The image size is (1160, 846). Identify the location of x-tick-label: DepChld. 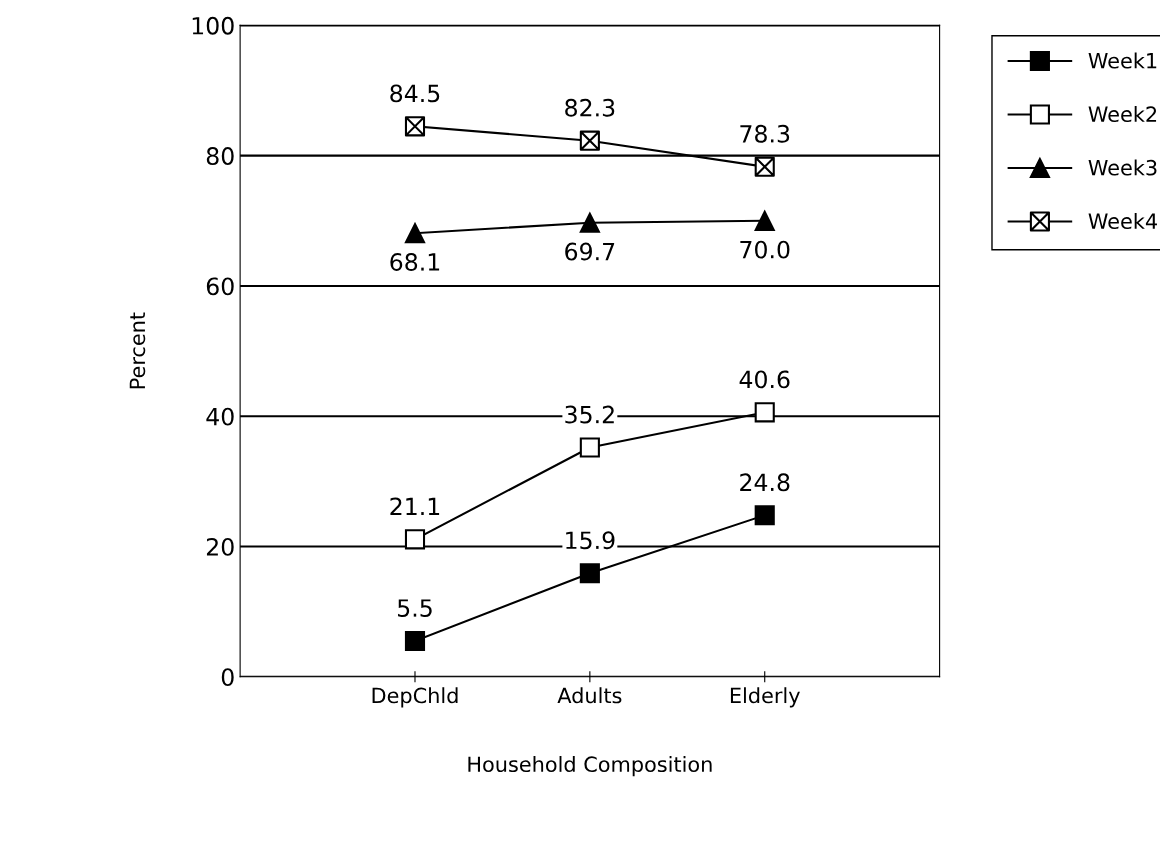
(415, 697).